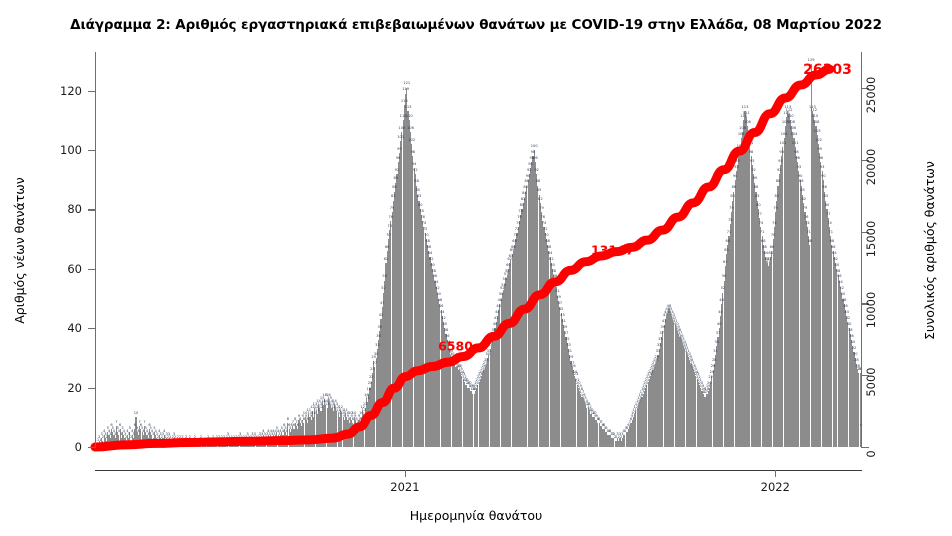 This screenshot has width=952, height=536. What do you see at coordinates (476, 515) in the screenshot?
I see `x-axis-title: Ημερομηνία θανάτου` at bounding box center [476, 515].